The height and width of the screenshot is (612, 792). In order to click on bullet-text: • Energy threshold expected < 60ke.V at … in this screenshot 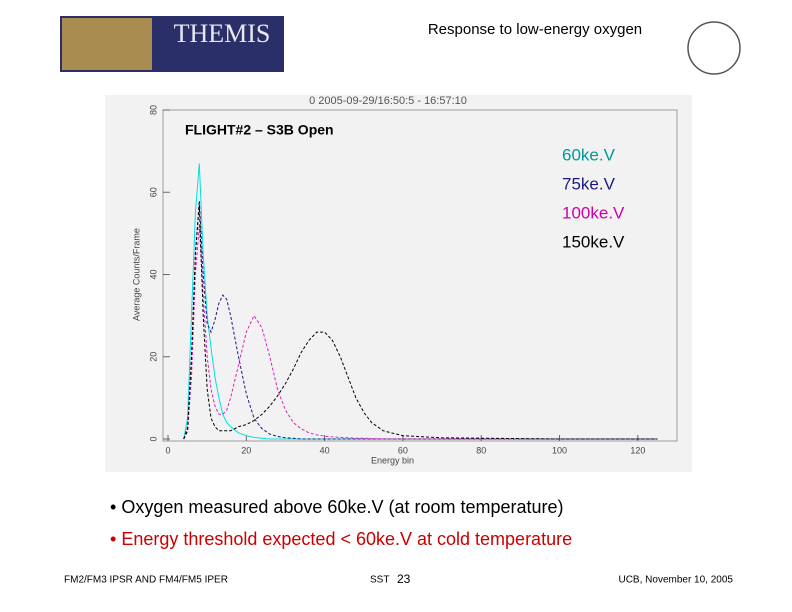, I will do `click(341, 539)`.